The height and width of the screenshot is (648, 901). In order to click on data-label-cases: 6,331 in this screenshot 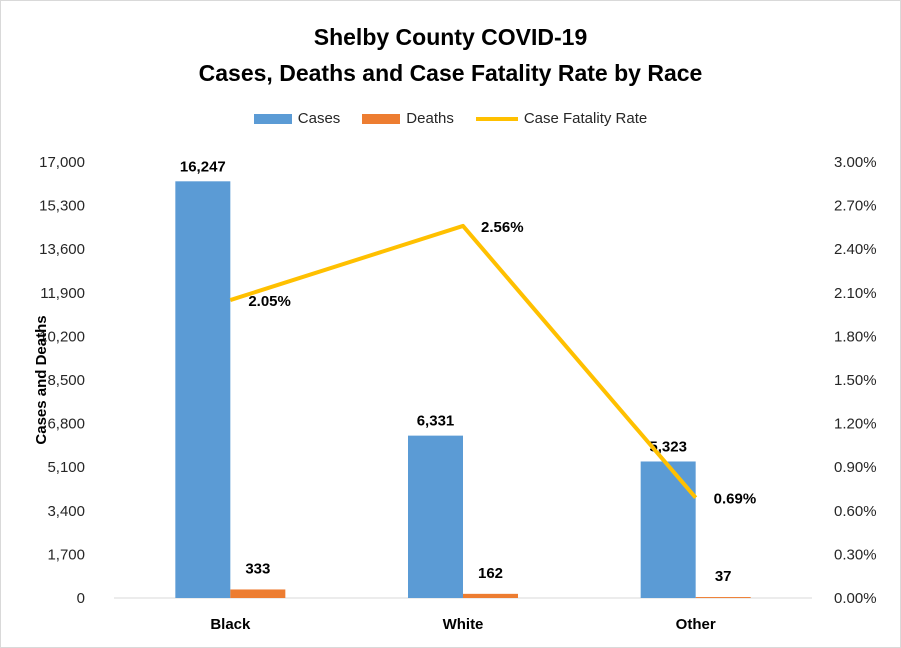, I will do `click(436, 421)`.